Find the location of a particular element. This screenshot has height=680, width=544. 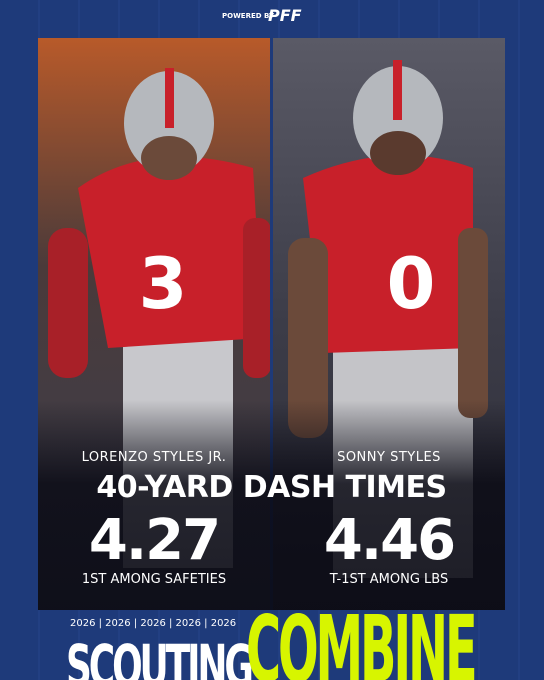

powered-by: POWERED BY is located at coordinates (248, 16).